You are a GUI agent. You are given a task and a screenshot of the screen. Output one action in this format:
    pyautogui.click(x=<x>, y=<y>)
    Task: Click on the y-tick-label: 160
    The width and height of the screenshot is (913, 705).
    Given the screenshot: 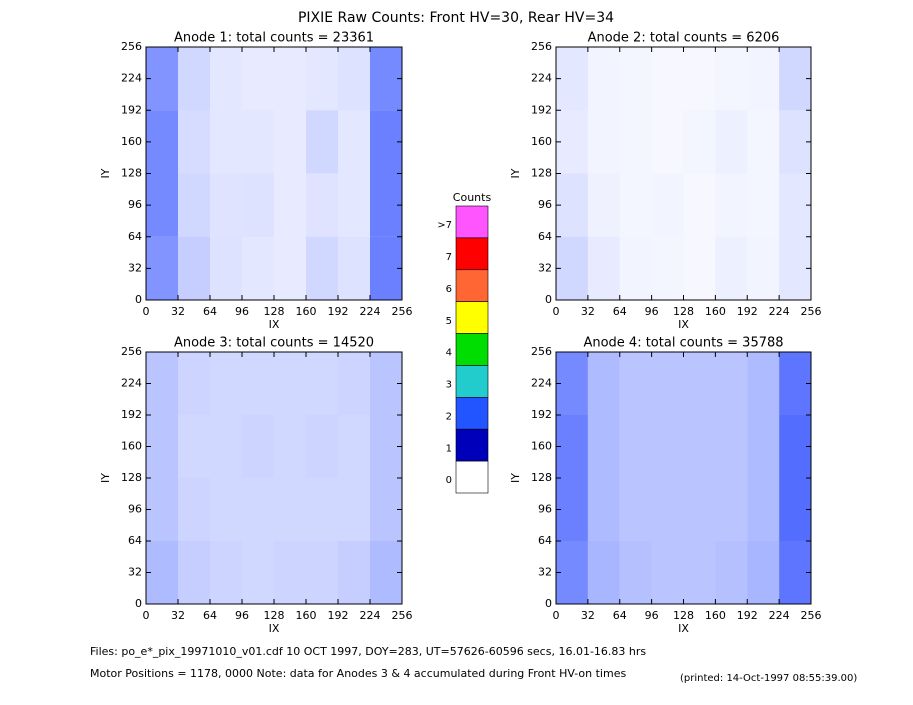 What is the action you would take?
    pyautogui.click(x=131, y=446)
    